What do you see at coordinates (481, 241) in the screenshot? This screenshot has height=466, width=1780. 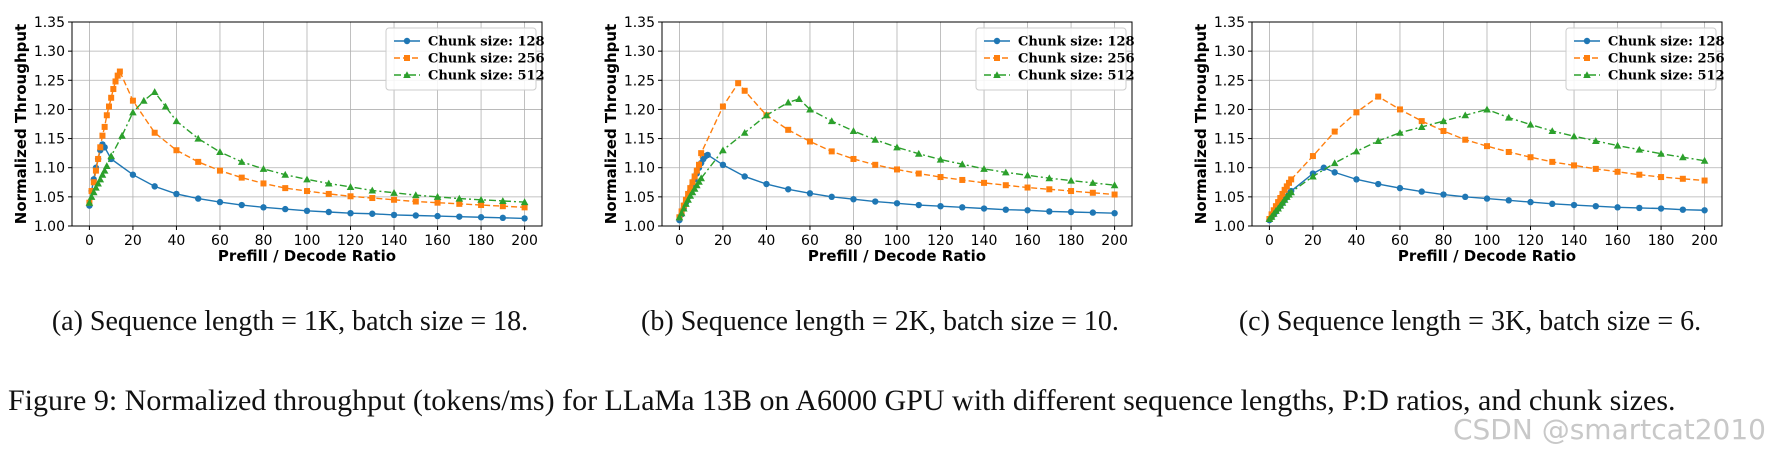 I see `x-tick-label: 180` at bounding box center [481, 241].